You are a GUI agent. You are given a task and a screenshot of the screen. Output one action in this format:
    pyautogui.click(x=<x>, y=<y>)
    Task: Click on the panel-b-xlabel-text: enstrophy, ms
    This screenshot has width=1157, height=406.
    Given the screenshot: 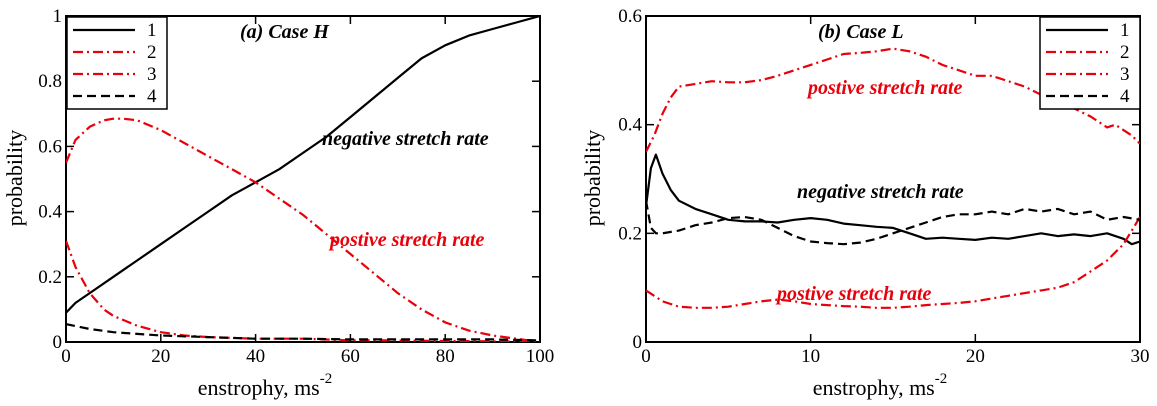 What is the action you would take?
    pyautogui.click(x=874, y=387)
    